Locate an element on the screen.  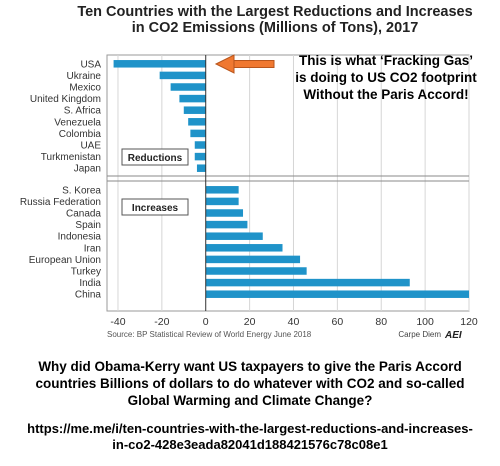
category-label: Iran is located at coordinates (92, 248).